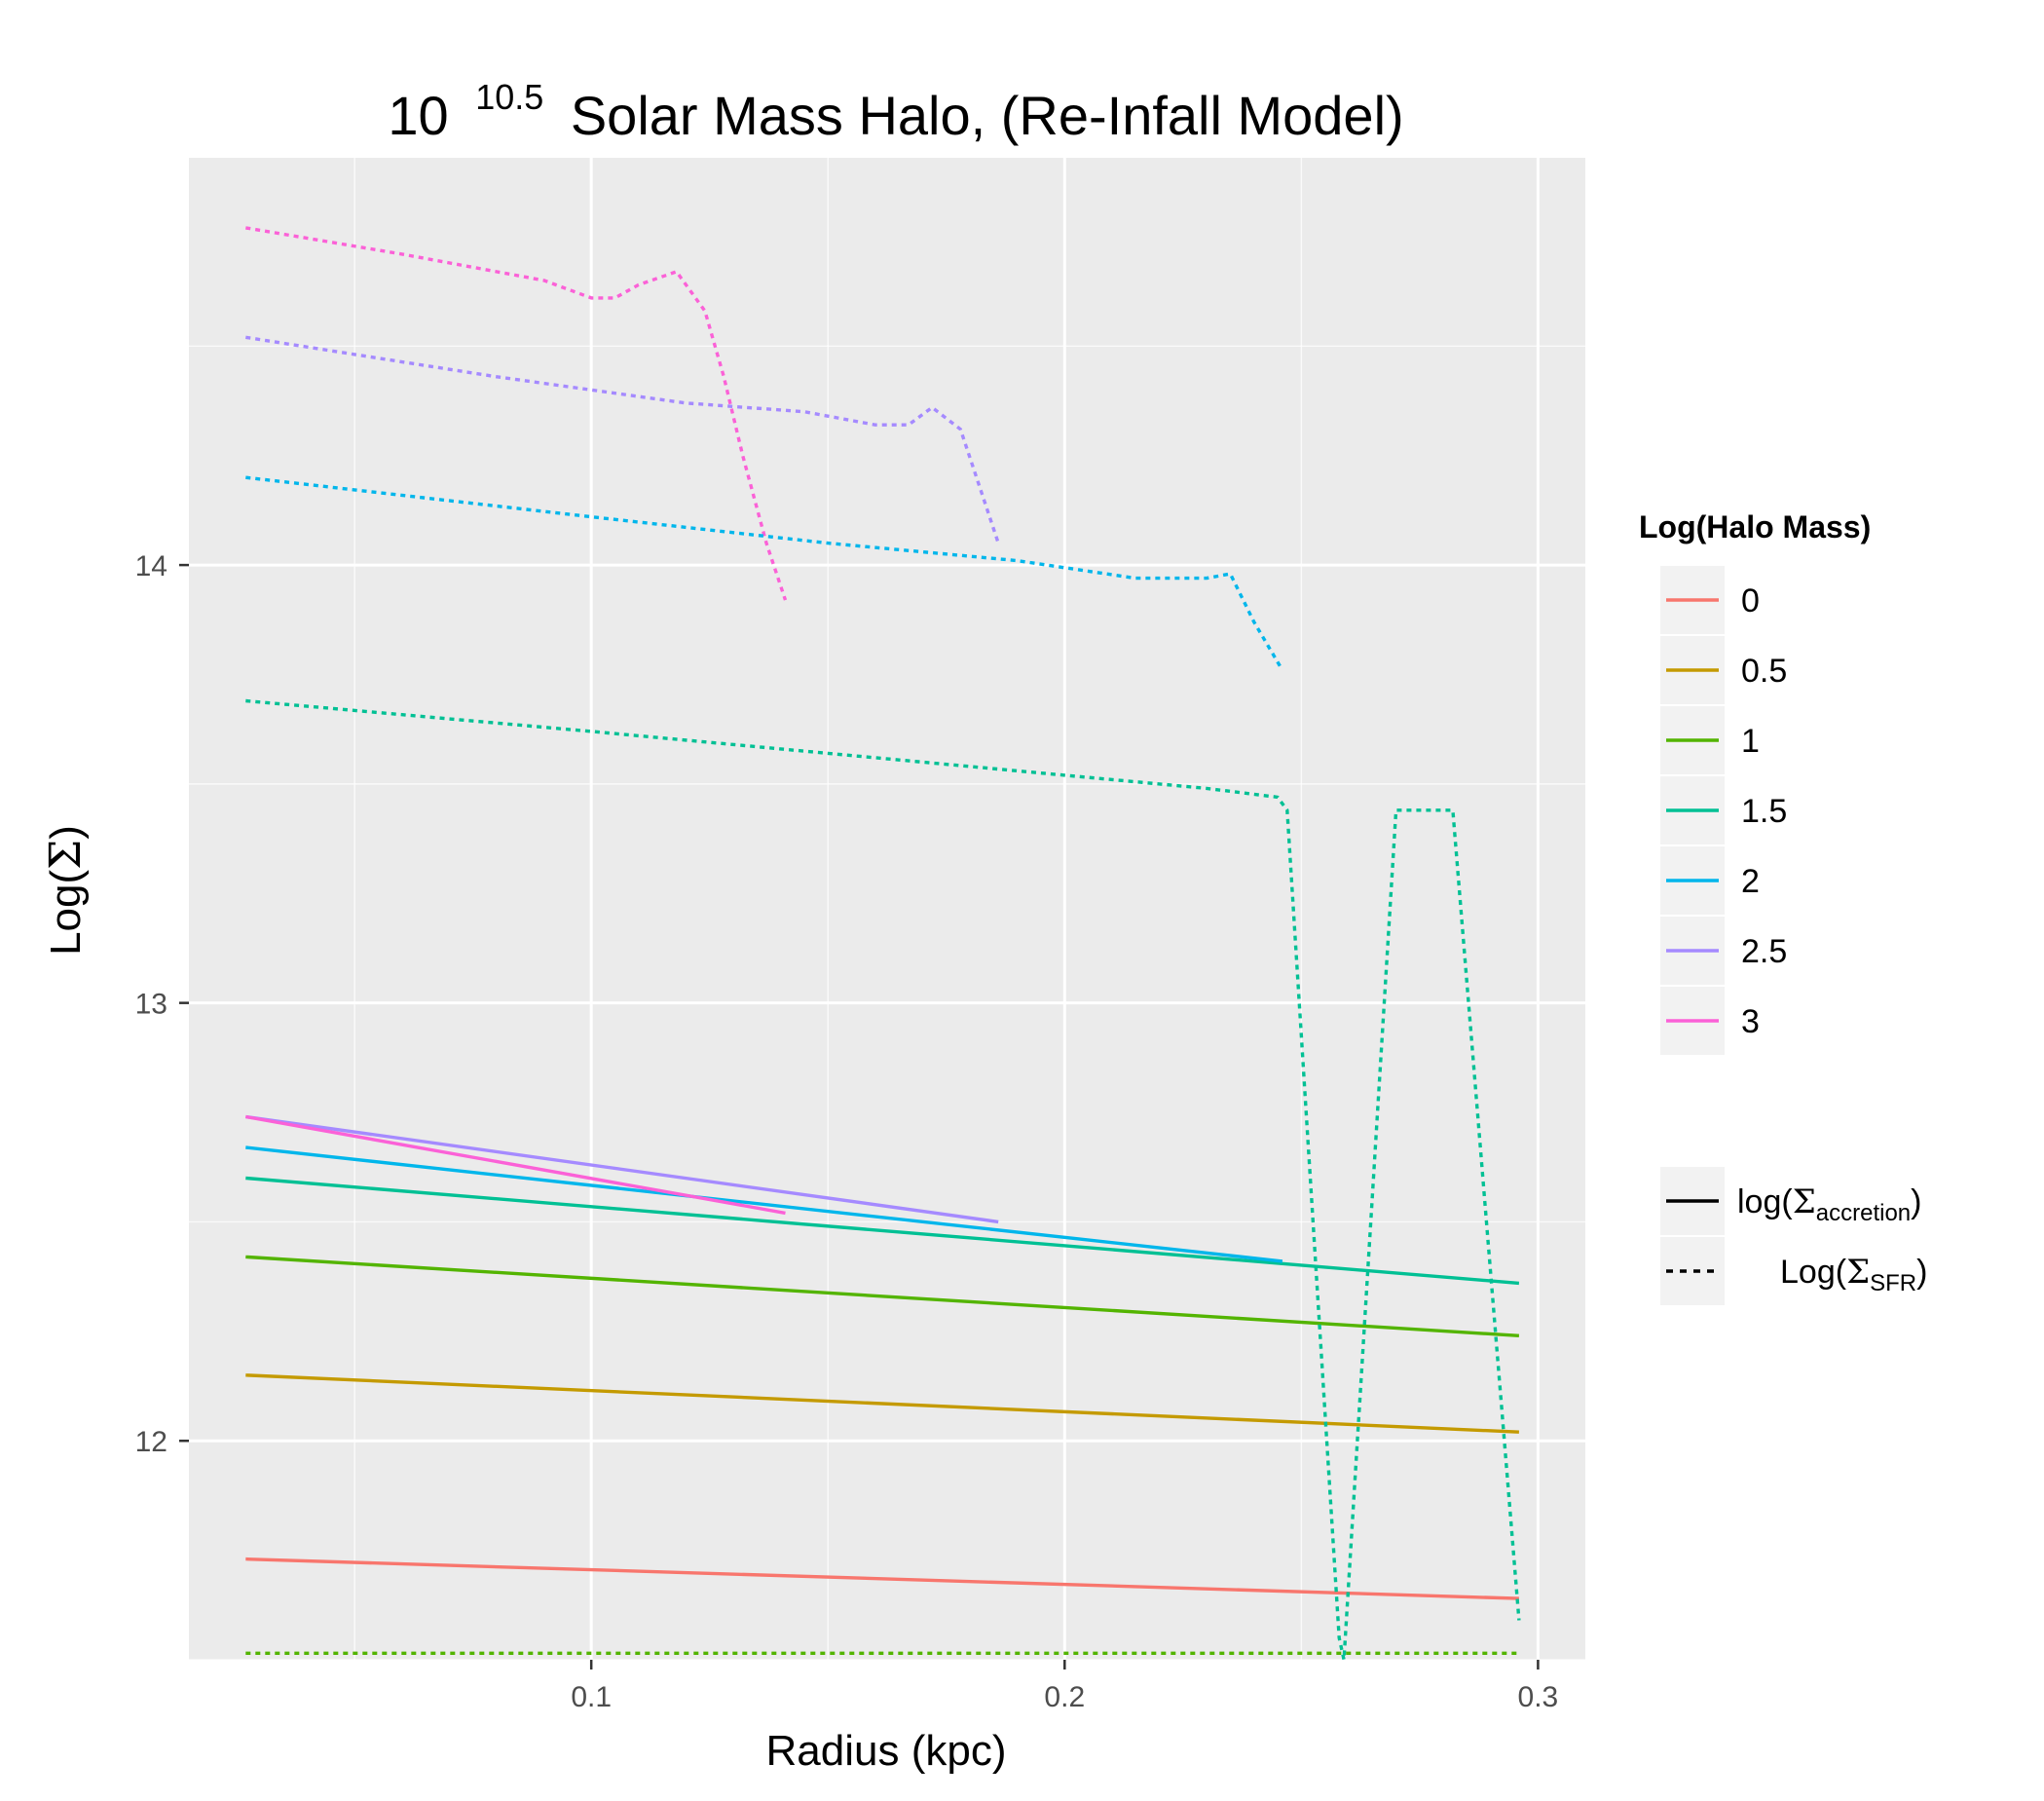  Describe the element at coordinates (151, 566) in the screenshot. I see `y-tick-label: 14` at that location.